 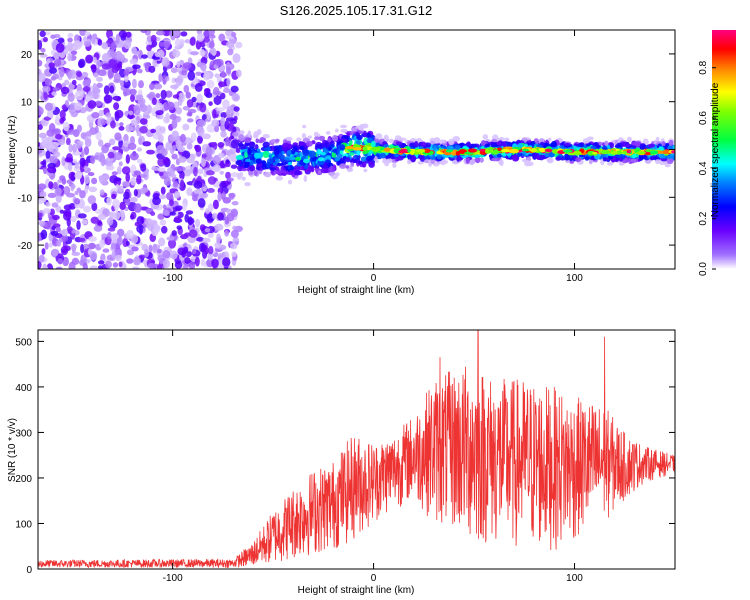 What do you see at coordinates (356, 10) in the screenshot?
I see `chart-title: S126.2025.105.17.31.G12` at bounding box center [356, 10].